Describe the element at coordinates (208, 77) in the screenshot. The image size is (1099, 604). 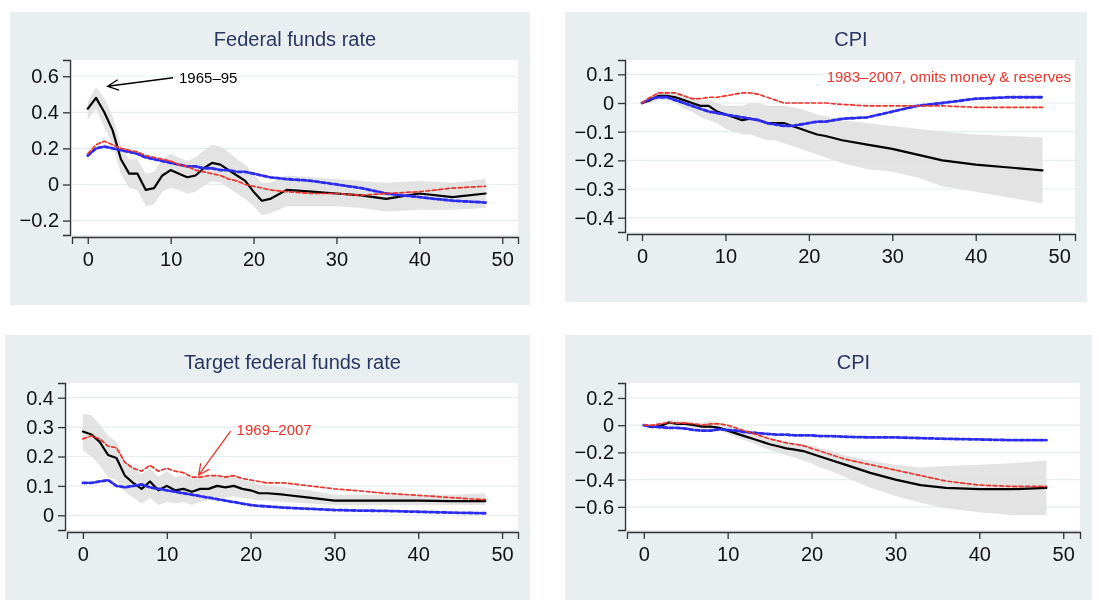
I see `annotation: 1965–95` at that location.